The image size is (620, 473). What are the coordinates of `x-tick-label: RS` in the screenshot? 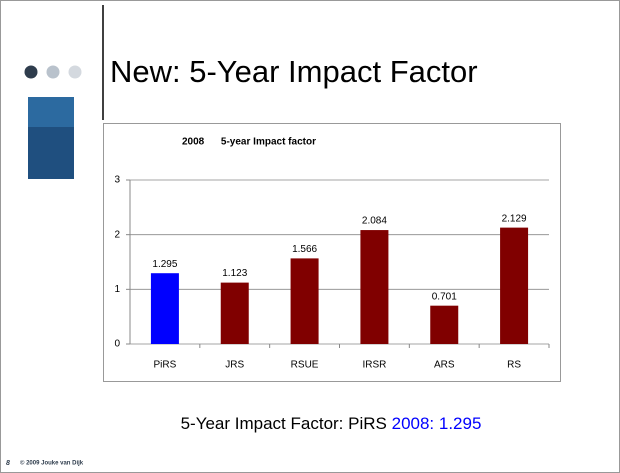 It's located at (514, 365).